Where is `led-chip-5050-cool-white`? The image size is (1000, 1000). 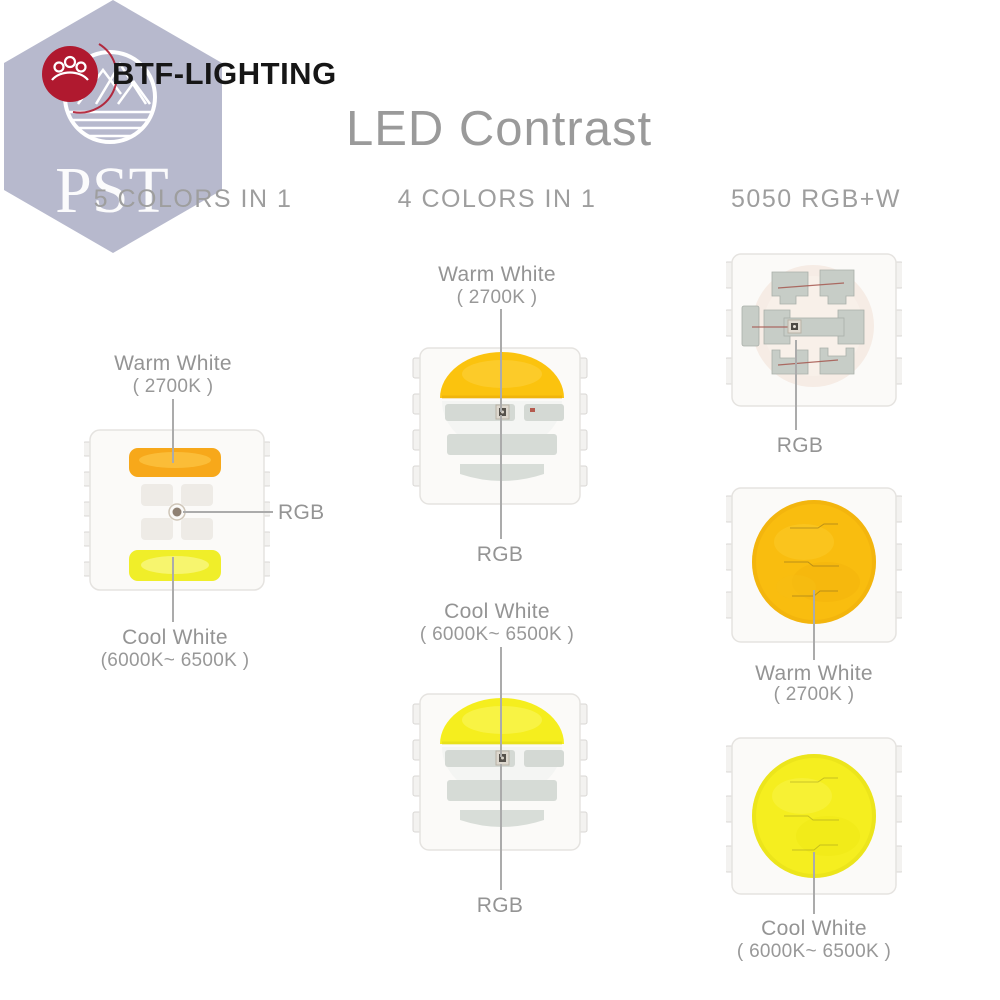 led-chip-5050-cool-white is located at coordinates (814, 816).